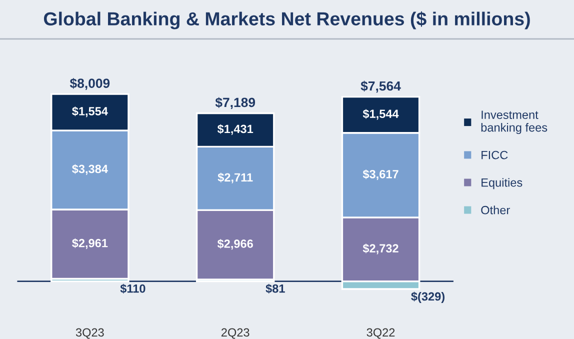 Image resolution: width=574 pixels, height=339 pixels. I want to click on data-label: $1,554, so click(90, 112).